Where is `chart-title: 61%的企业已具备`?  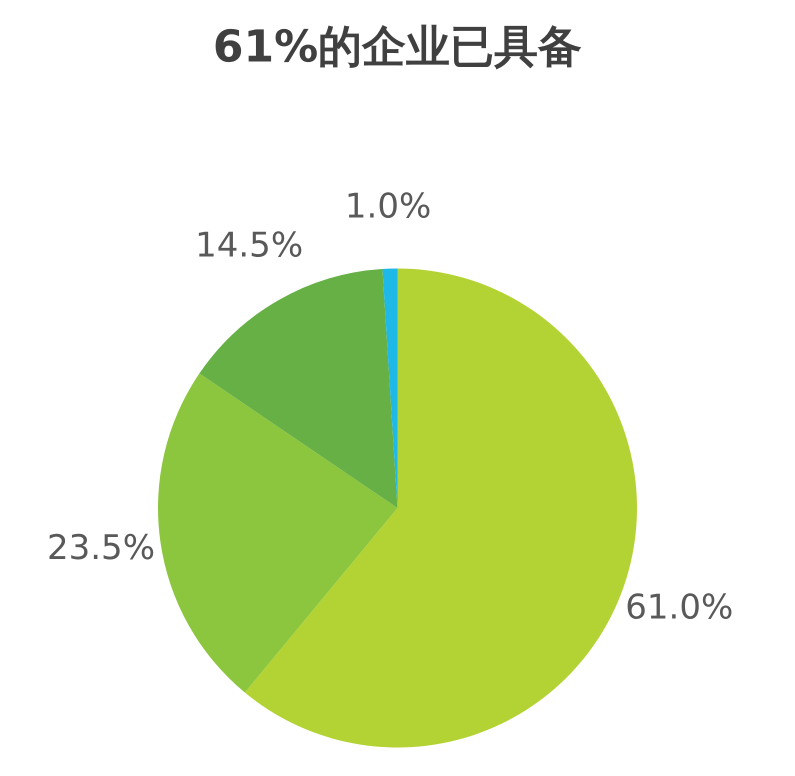 chart-title: 61%的企业已具备 is located at coordinates (397, 46).